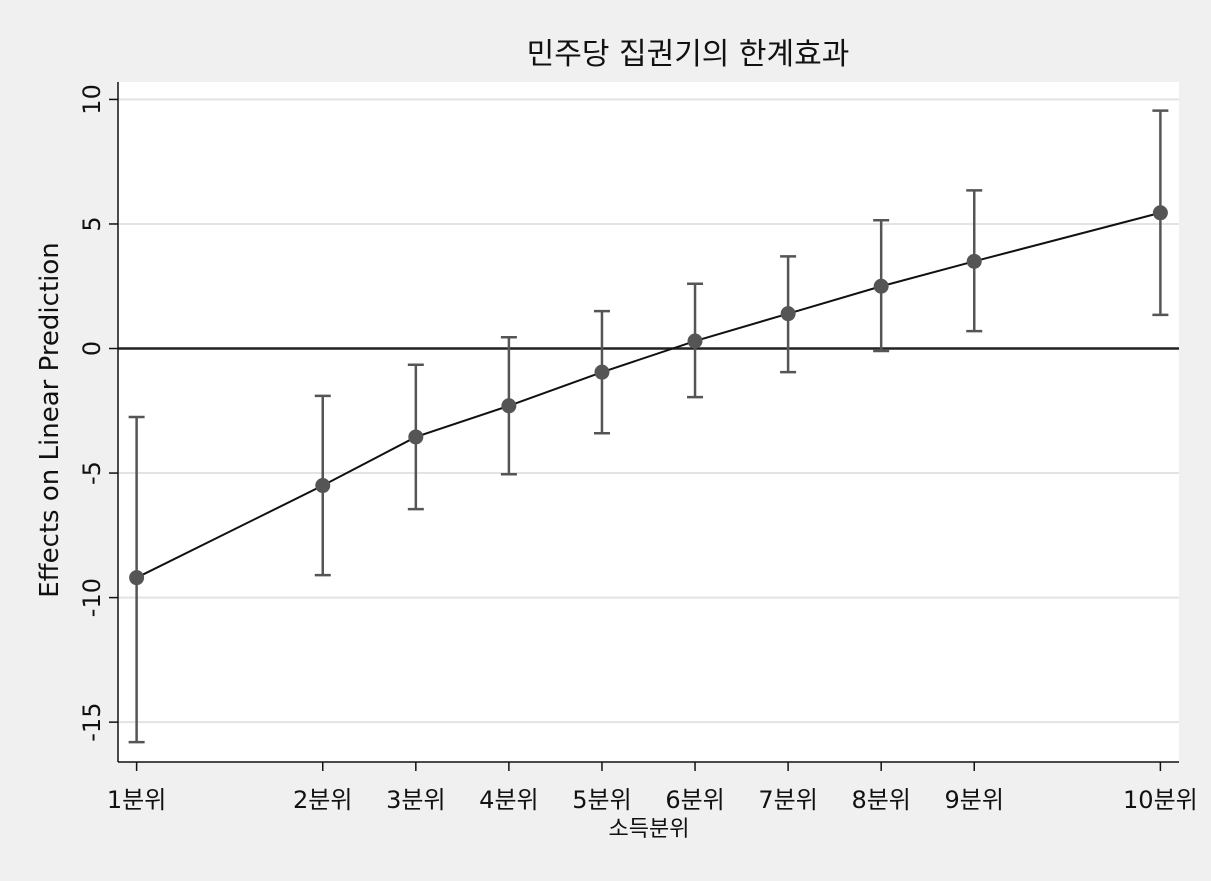 Image resolution: width=1211 pixels, height=881 pixels. I want to click on x-tick-label-2: 3분위, so click(415, 800).